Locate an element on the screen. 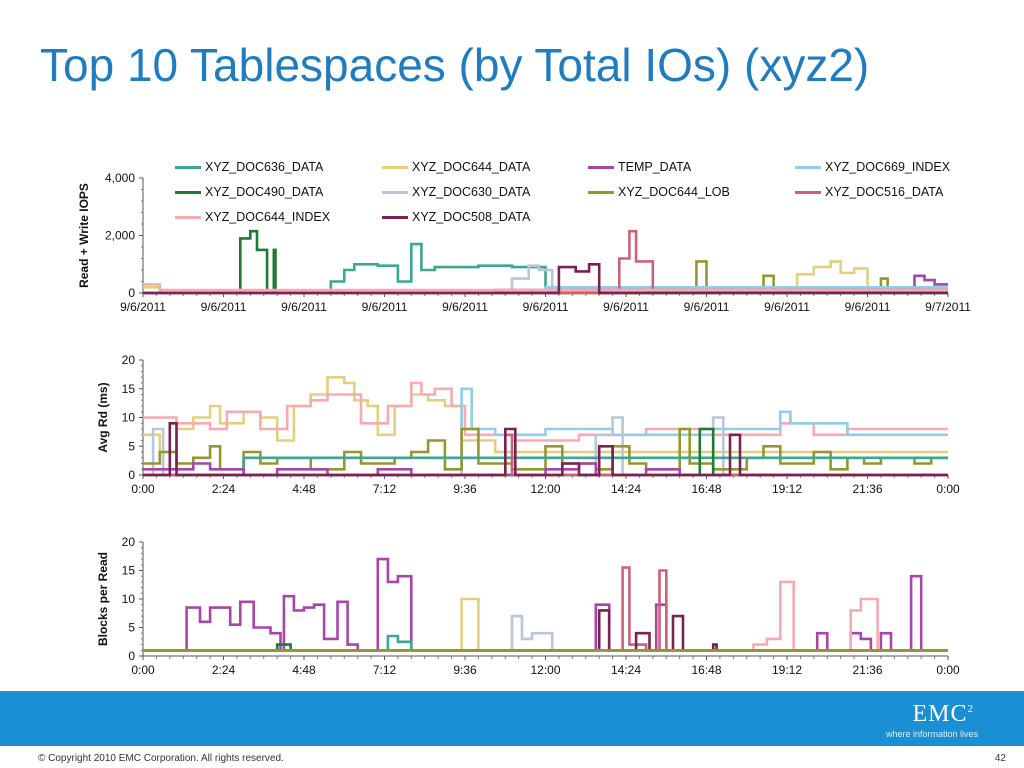 The width and height of the screenshot is (1024, 768). y-tick-label: 4,000 is located at coordinates (120, 178).